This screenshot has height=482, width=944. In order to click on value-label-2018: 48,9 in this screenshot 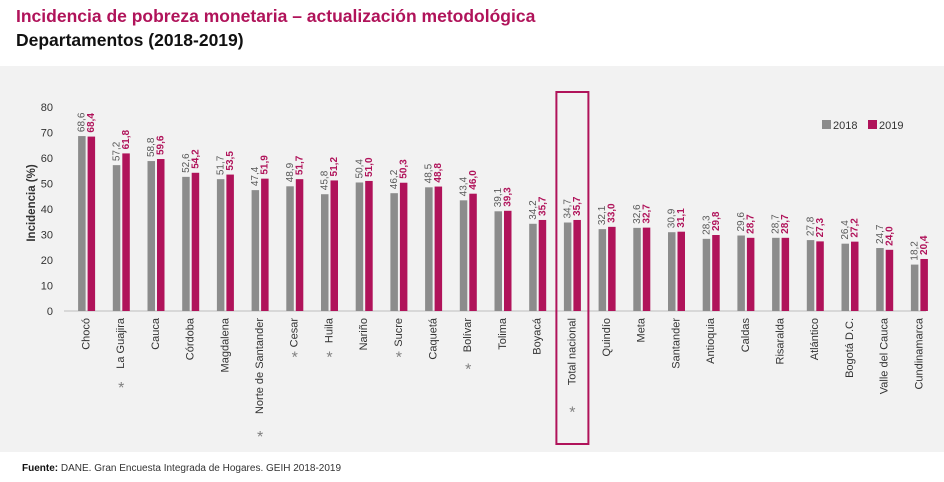, I will do `click(290, 172)`.